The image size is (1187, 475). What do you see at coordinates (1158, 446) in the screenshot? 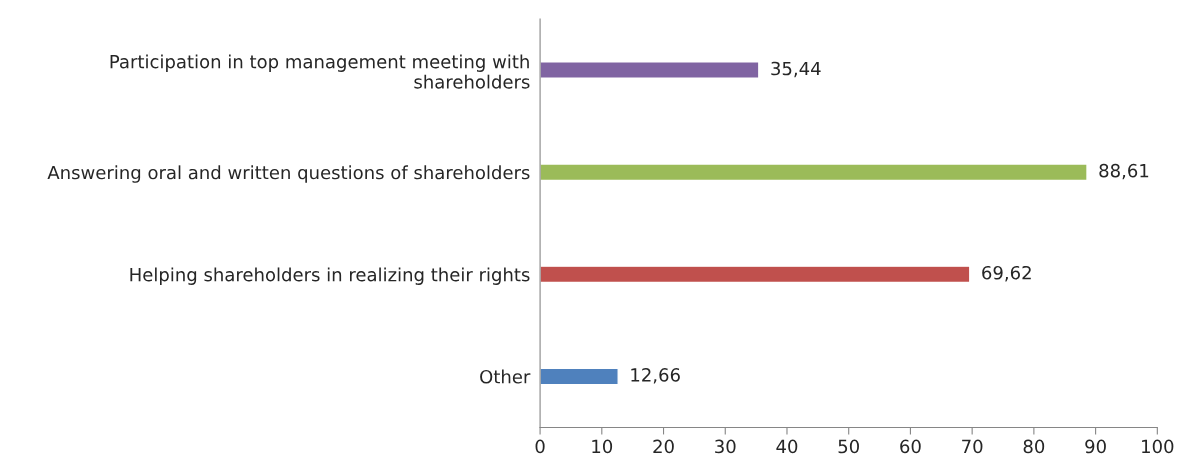
I see `x-tick-label: 100` at bounding box center [1158, 446].